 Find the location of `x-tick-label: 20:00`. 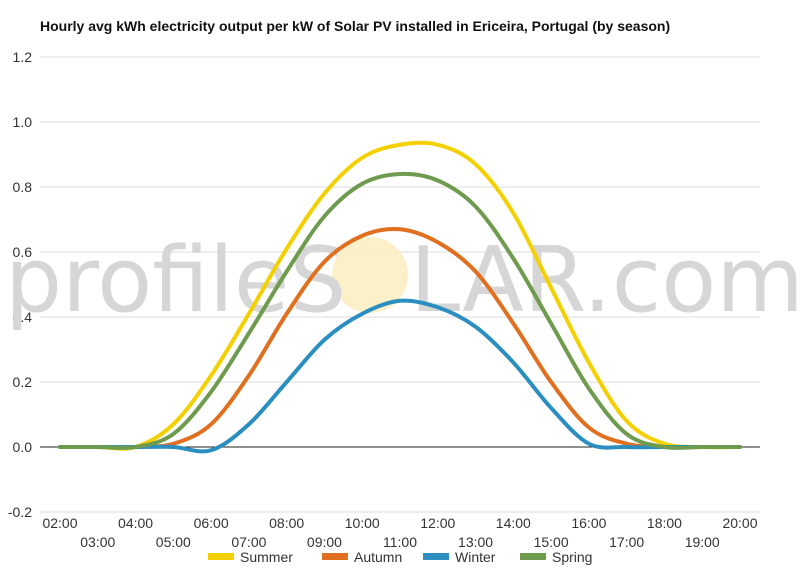

x-tick-label: 20:00 is located at coordinates (739, 523).